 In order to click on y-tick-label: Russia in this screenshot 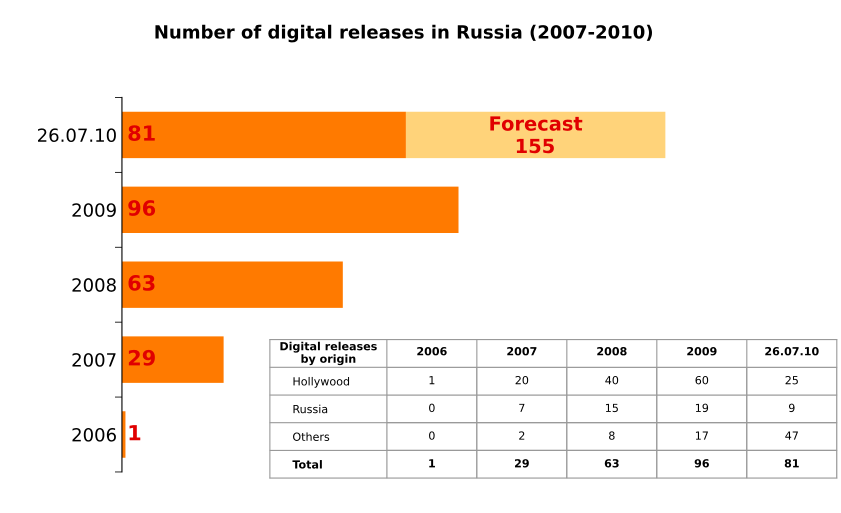, I will do `click(311, 409)`.